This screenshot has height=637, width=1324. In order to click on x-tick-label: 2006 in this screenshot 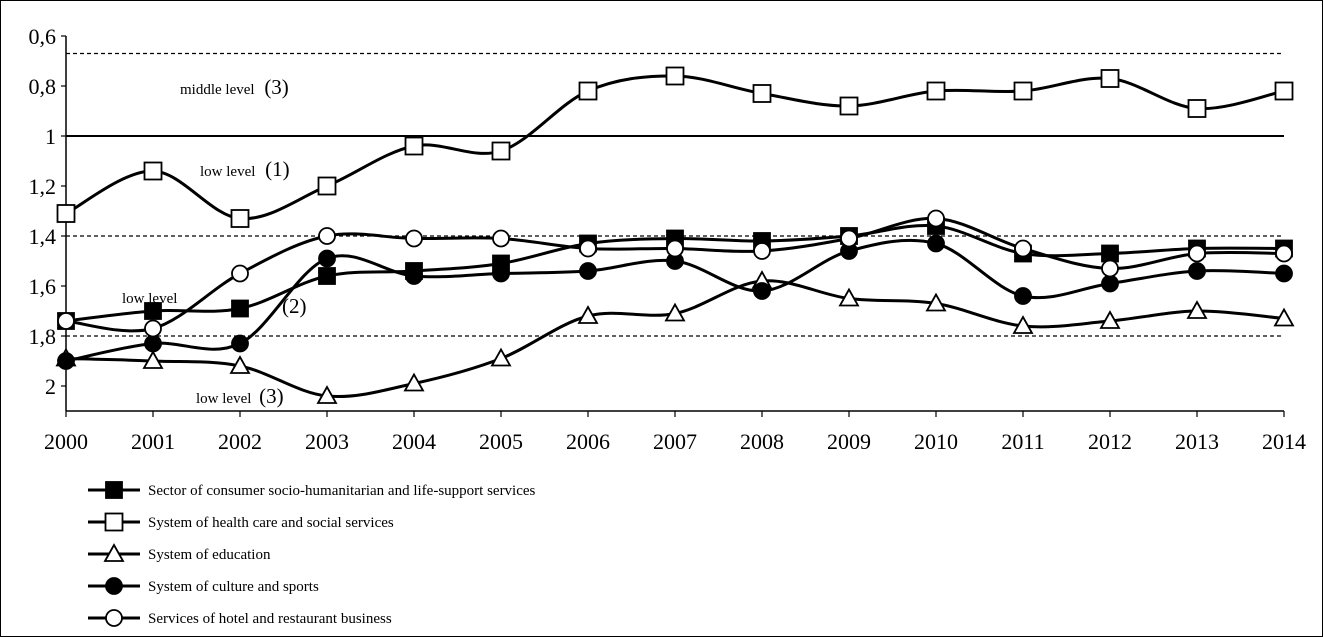, I will do `click(588, 441)`.